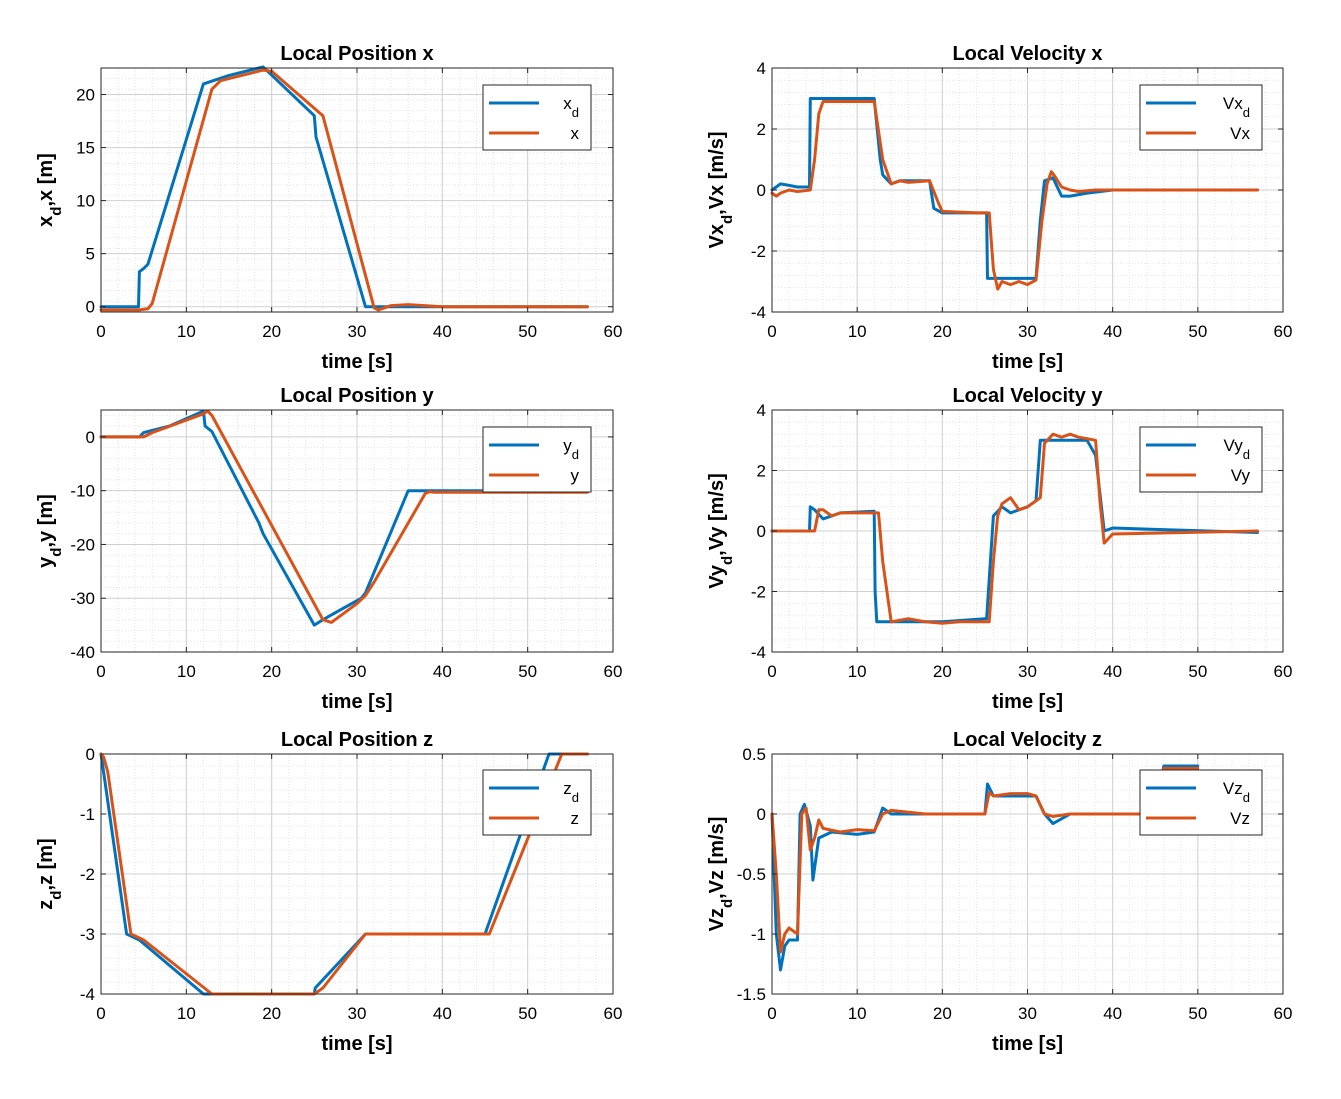 The image size is (1341, 1099). Describe the element at coordinates (357, 190) in the screenshot. I see `major-grid` at that location.